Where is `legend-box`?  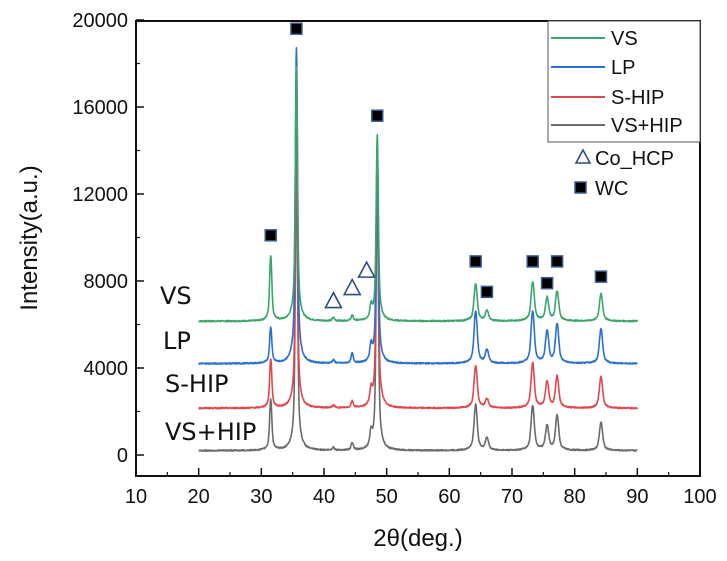 legend-box is located at coordinates (624, 81).